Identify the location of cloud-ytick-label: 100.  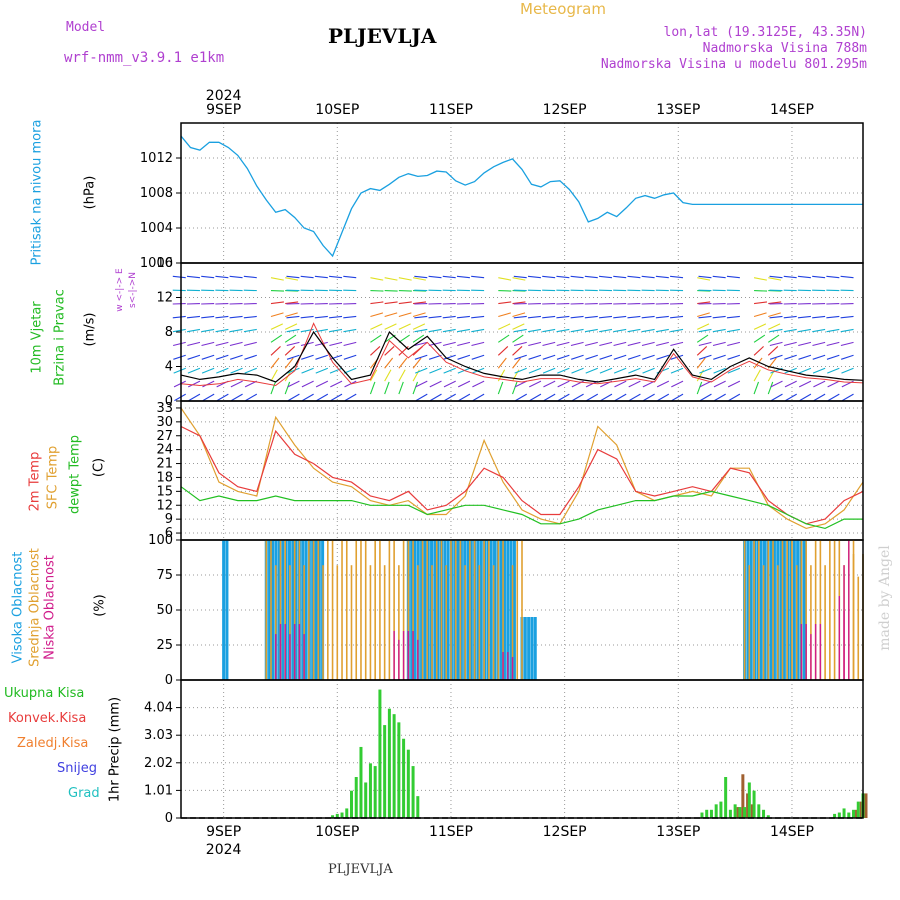
(160, 540).